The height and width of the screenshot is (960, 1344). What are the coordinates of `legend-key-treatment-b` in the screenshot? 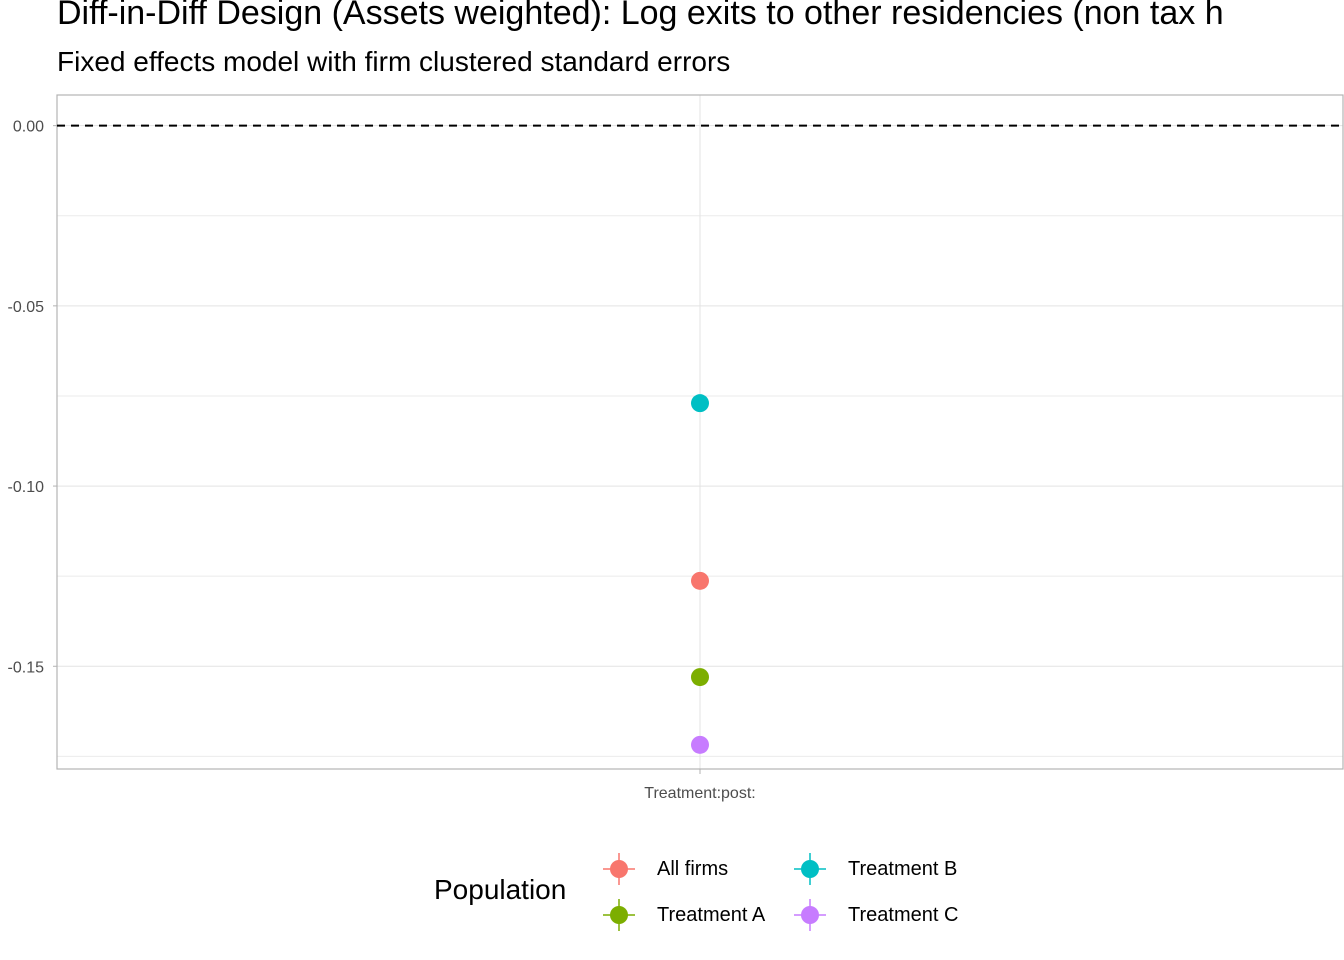 It's located at (810, 869).